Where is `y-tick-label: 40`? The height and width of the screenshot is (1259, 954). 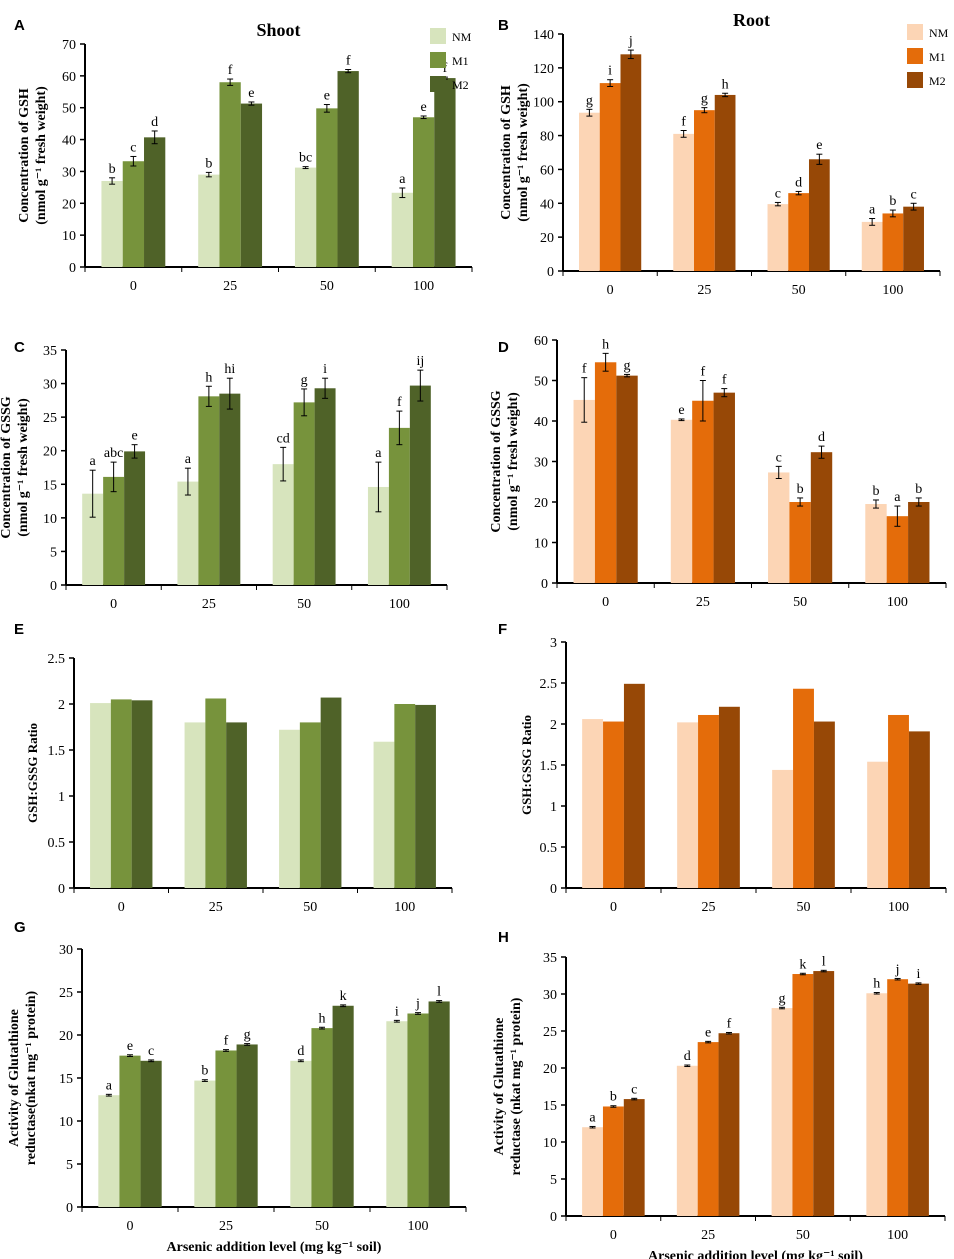
y-tick-label: 40 is located at coordinates (547, 204).